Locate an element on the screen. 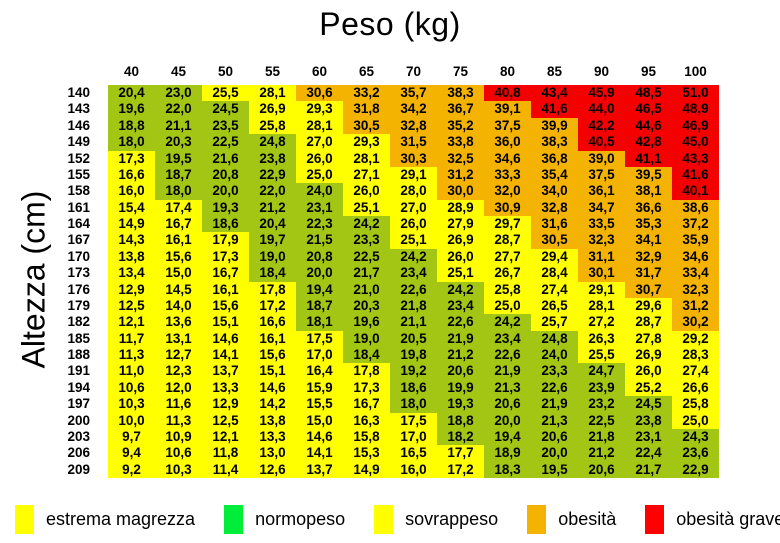 This screenshot has width=780, height=543. bmi-cell: 42,8 is located at coordinates (648, 142).